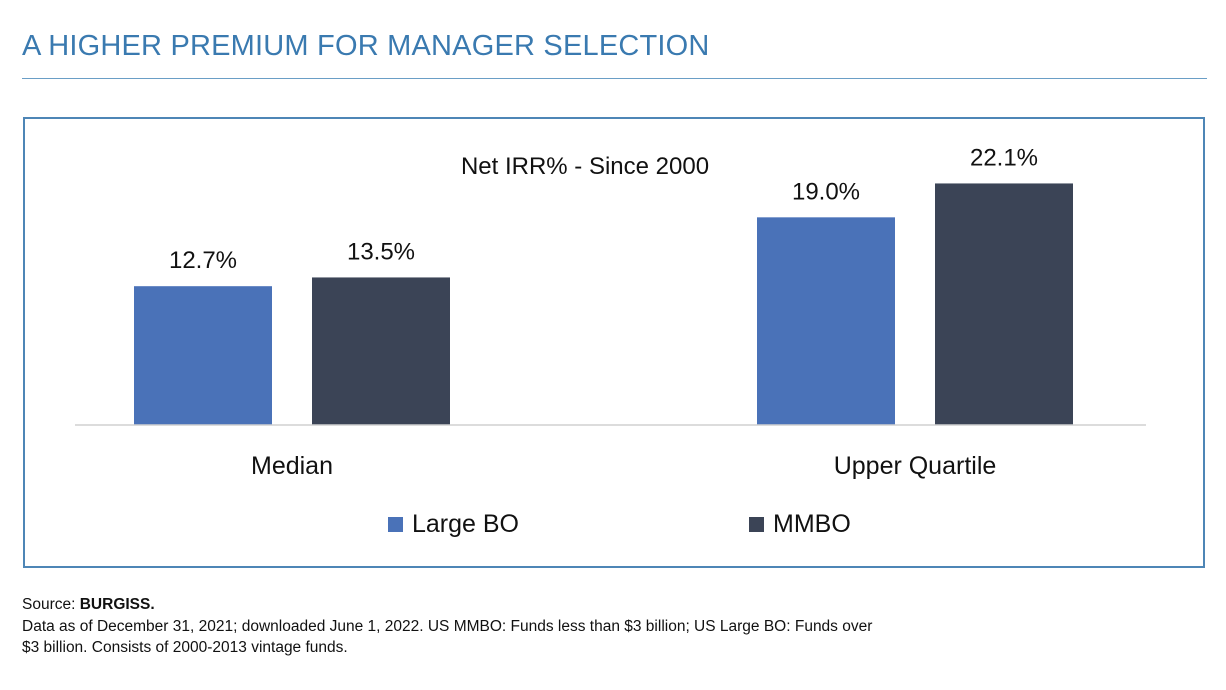  What do you see at coordinates (915, 466) in the screenshot?
I see `category-label-upper-quartile: Upper Quartile` at bounding box center [915, 466].